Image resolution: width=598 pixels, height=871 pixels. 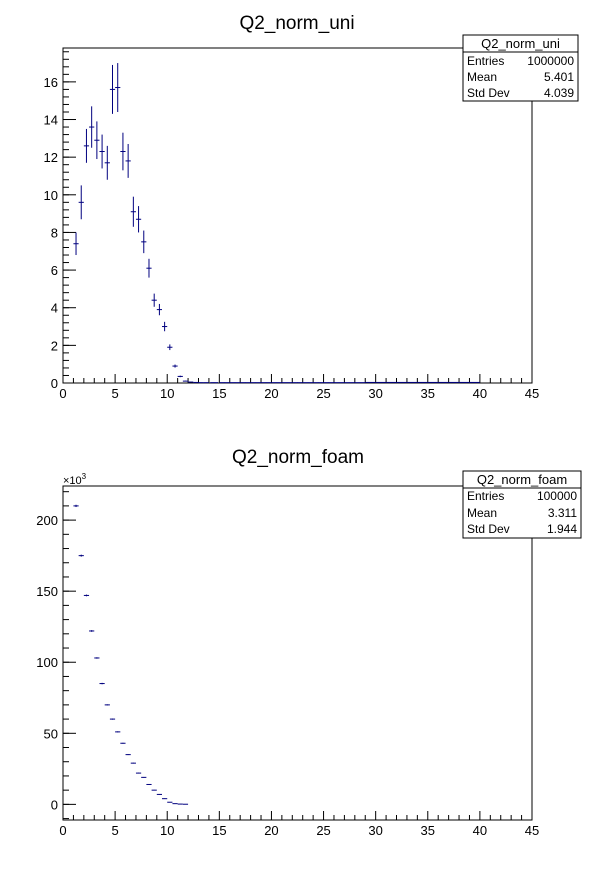 I want to click on y-tick-label: 12, so click(x=51, y=157).